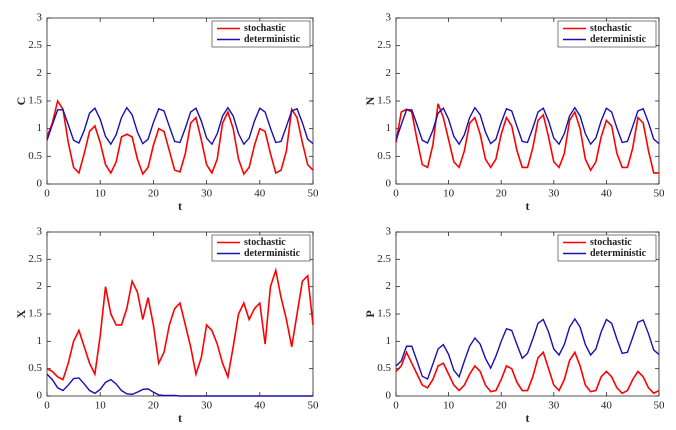 The image size is (676, 430). Describe the element at coordinates (21, 101) in the screenshot. I see `y-axis-label: C` at that location.